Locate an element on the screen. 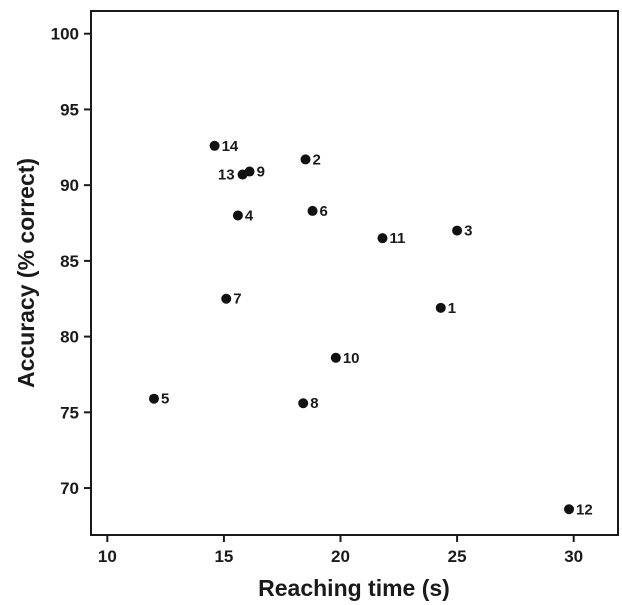 This screenshot has width=622, height=605. x-tick-label: 20 is located at coordinates (340, 556).